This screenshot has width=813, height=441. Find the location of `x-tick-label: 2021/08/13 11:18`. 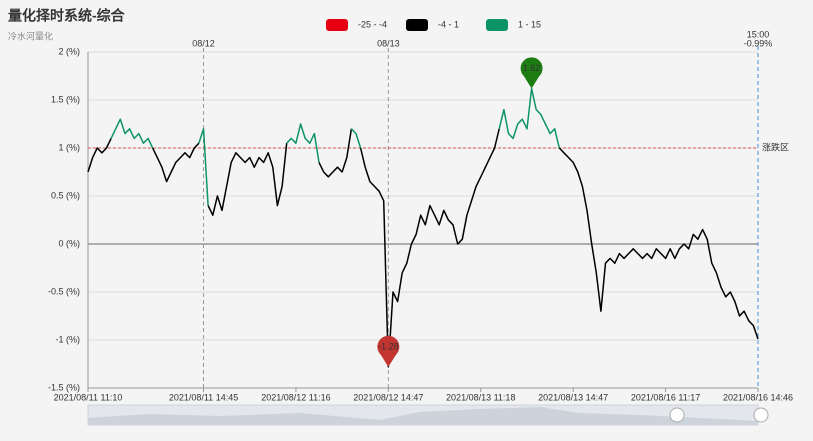

x-tick-label: 2021/08/13 11:18 is located at coordinates (480, 397).